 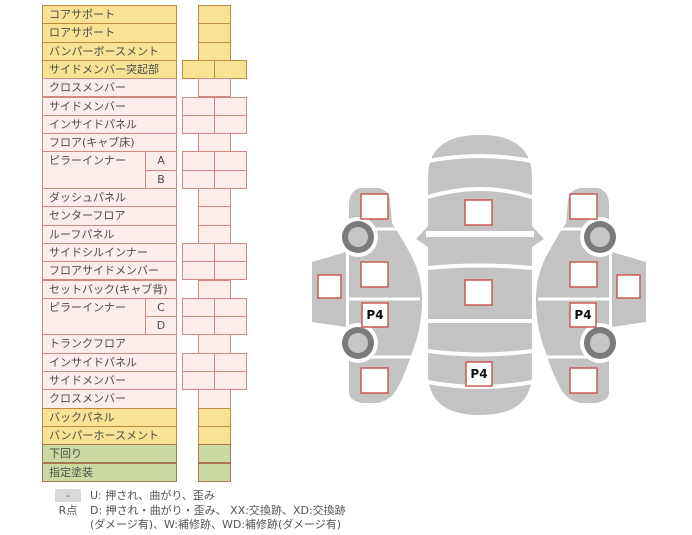 I want to click on top-view: P4, so click(x=480, y=275).